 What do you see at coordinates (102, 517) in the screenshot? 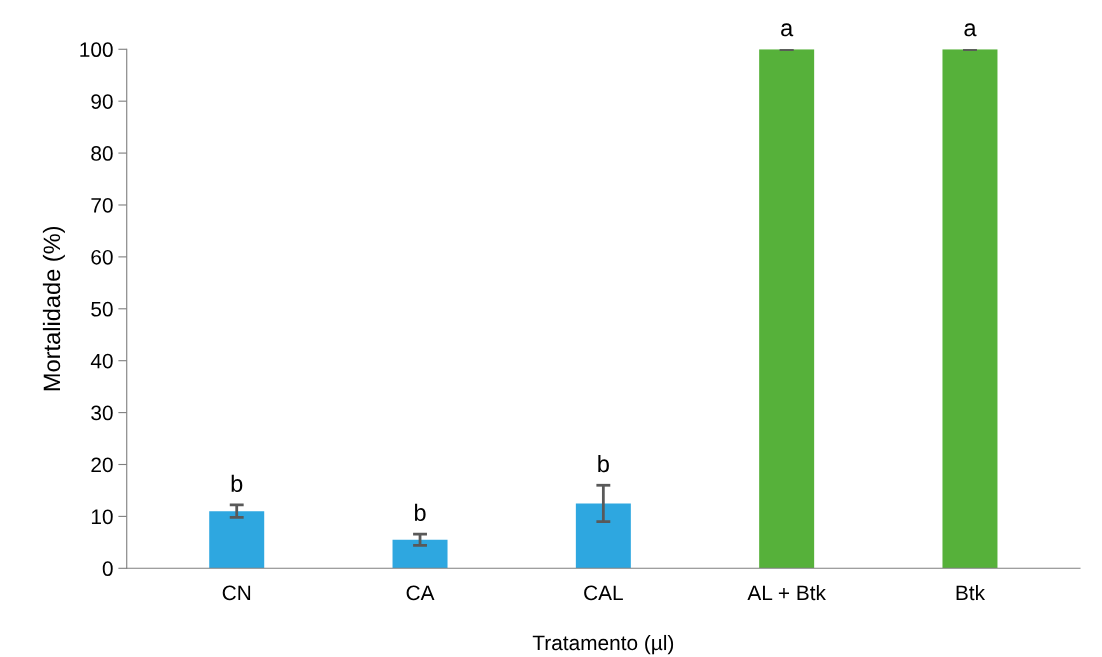
I see `y-tick-label: 10` at bounding box center [102, 517].